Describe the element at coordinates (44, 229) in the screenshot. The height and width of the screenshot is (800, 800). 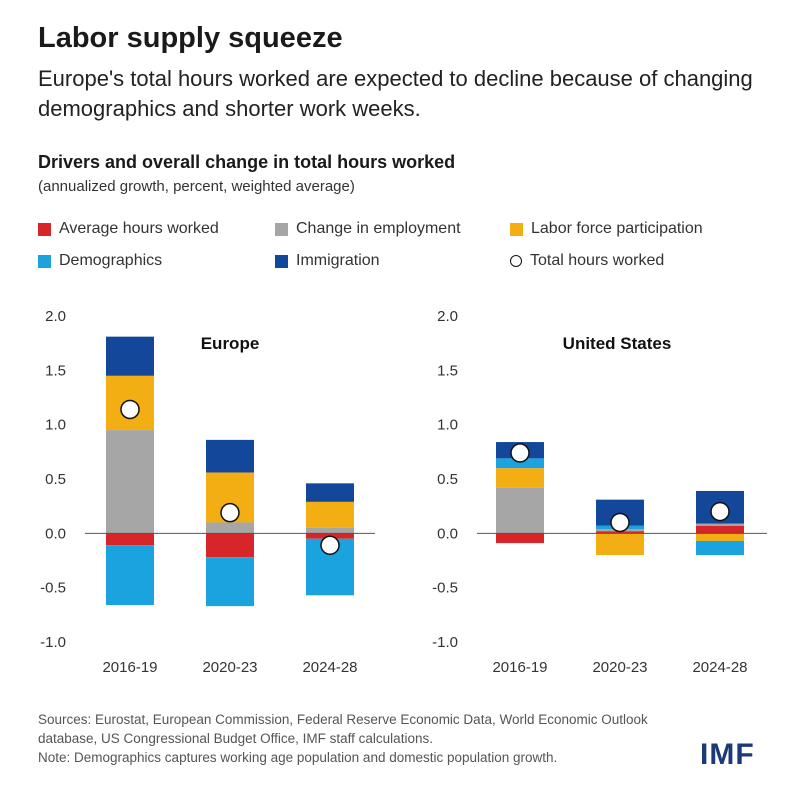
I see `legend-swatch-average-hours` at that location.